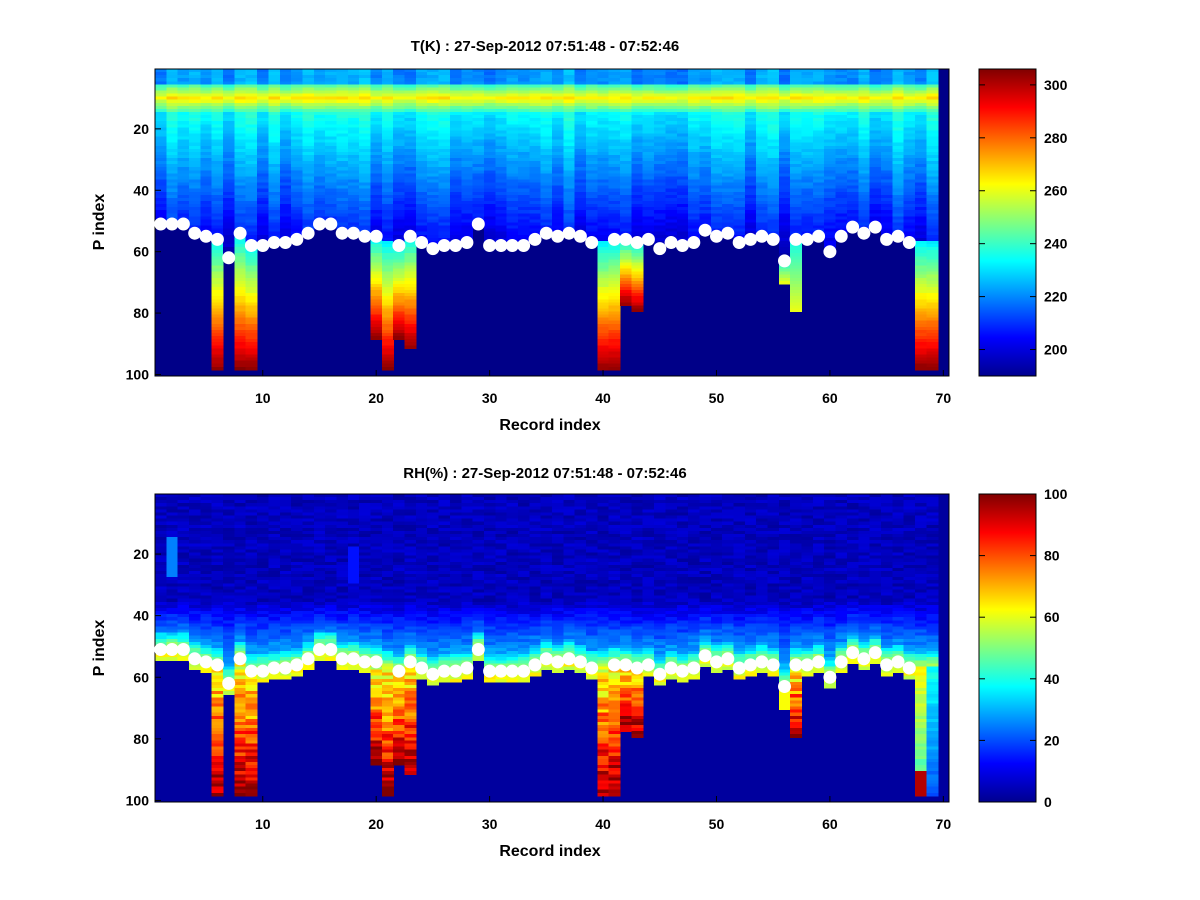  Describe the element at coordinates (138, 374) in the screenshot. I see `y-tick-label: 100` at that location.